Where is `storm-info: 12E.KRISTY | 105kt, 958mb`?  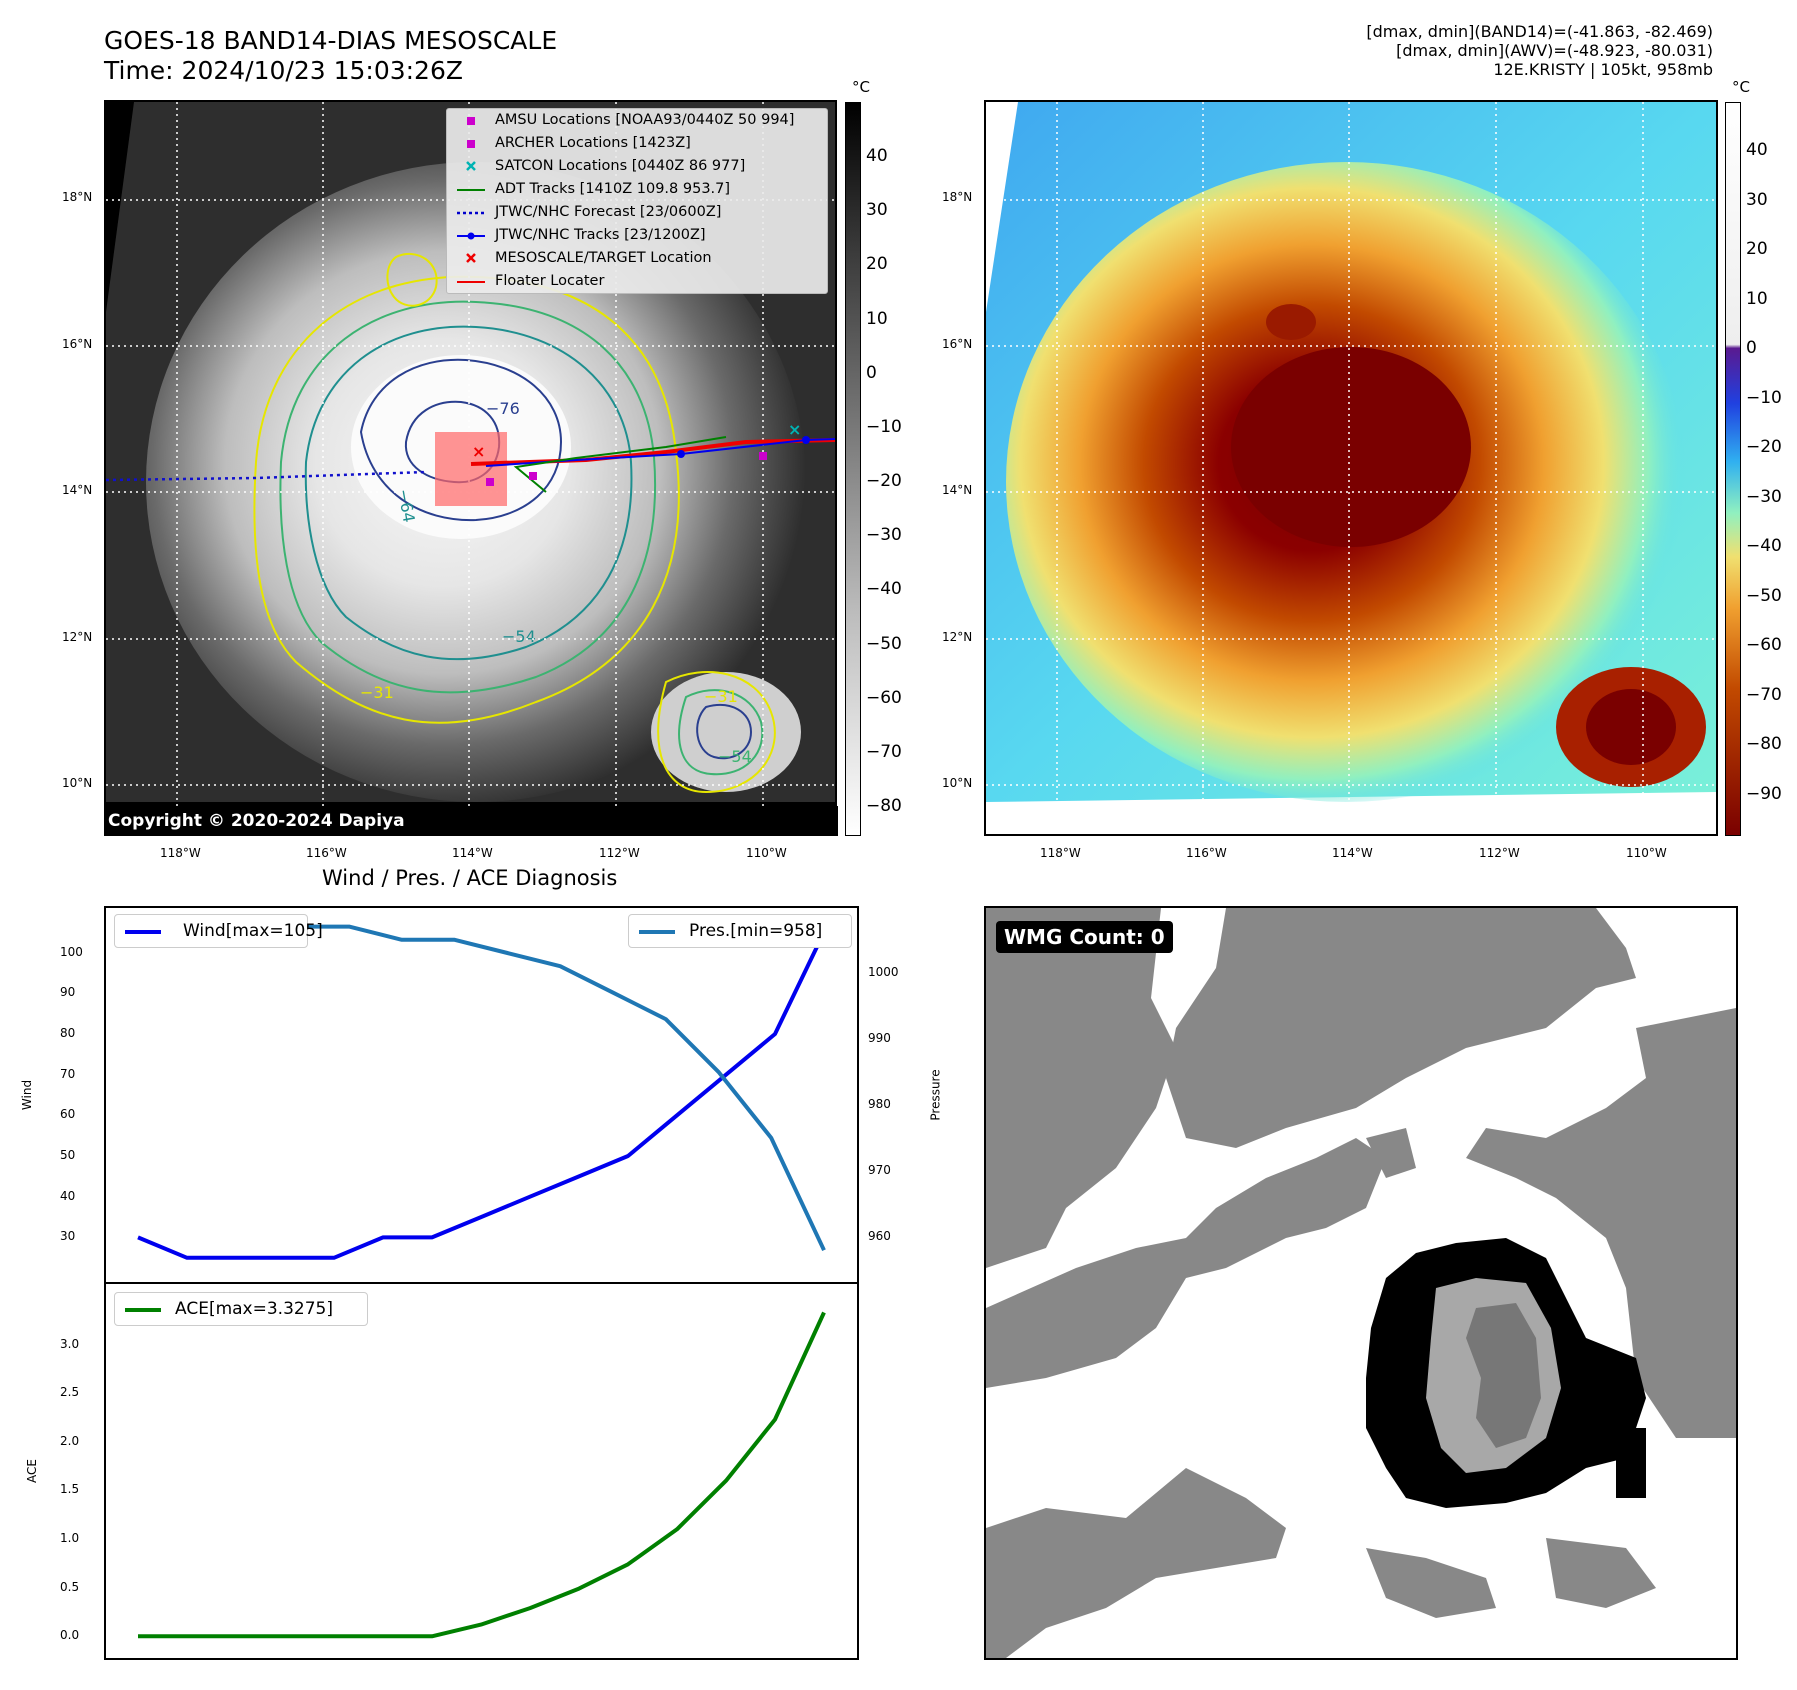
storm-info: 12E.KRISTY | 105kt, 958mb is located at coordinates (1603, 69).